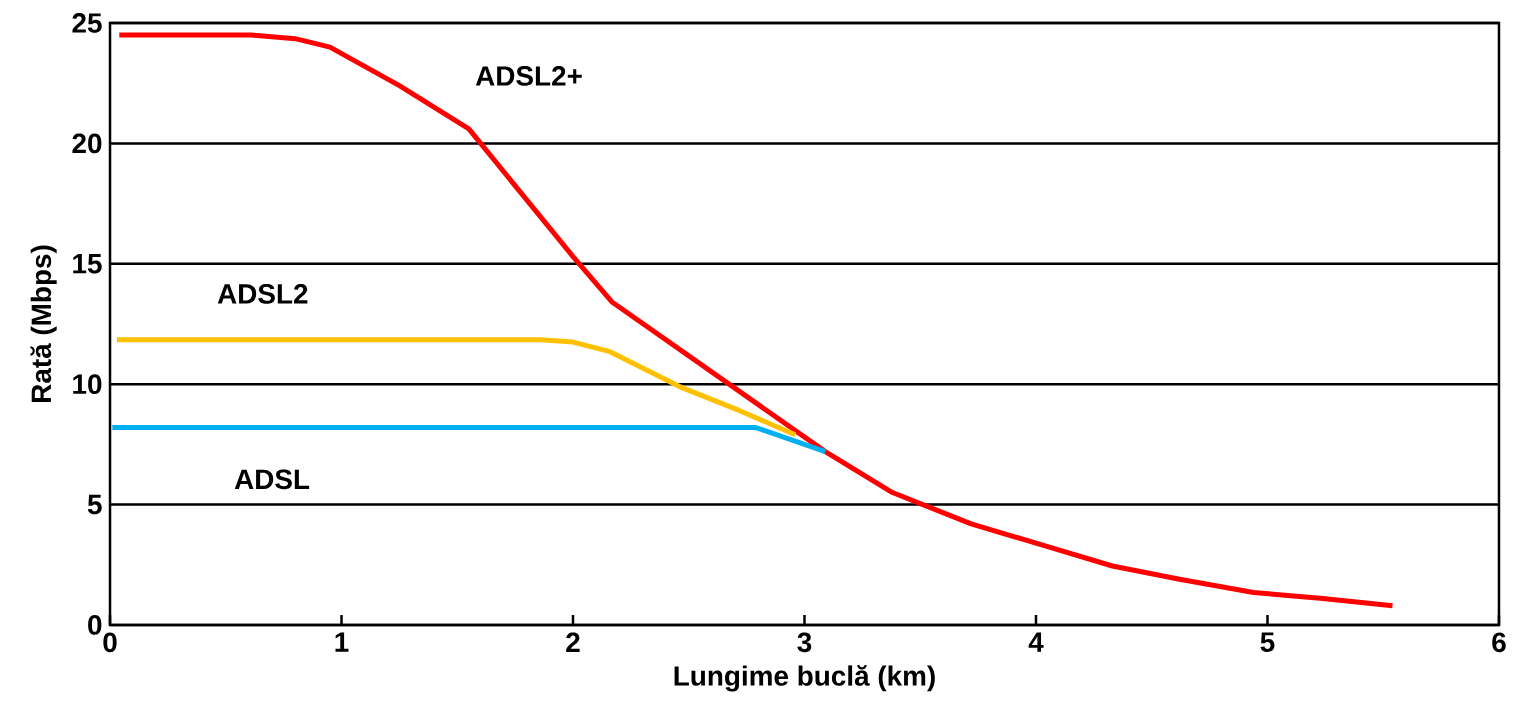  What do you see at coordinates (1499, 642) in the screenshot?
I see `x-tick-label: 6` at bounding box center [1499, 642].